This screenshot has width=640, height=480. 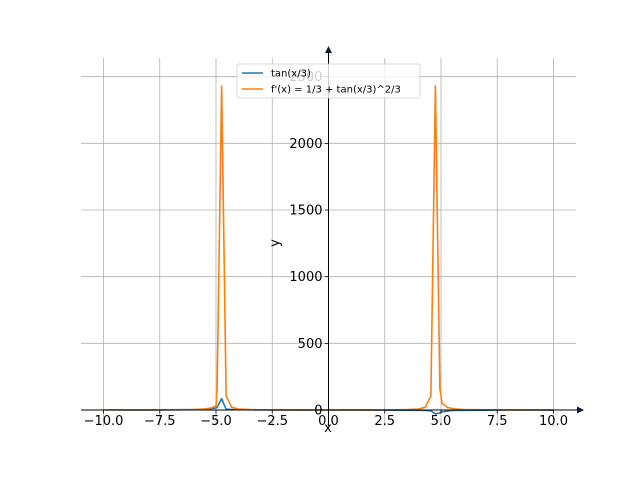 What do you see at coordinates (104, 421) in the screenshot?
I see `x-tick-label: −10.0` at bounding box center [104, 421].